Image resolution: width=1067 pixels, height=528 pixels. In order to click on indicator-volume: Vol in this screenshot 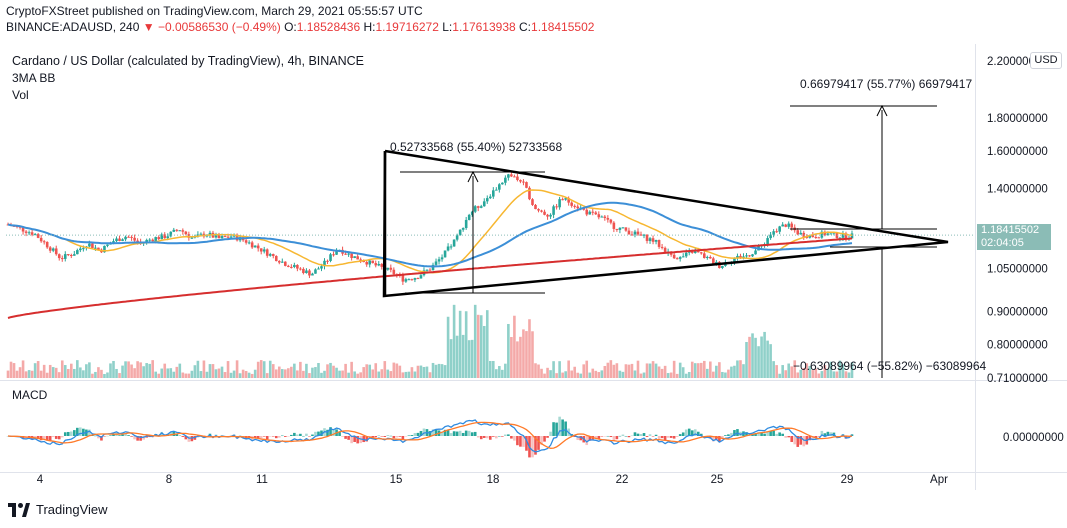, I will do `click(20, 95)`.